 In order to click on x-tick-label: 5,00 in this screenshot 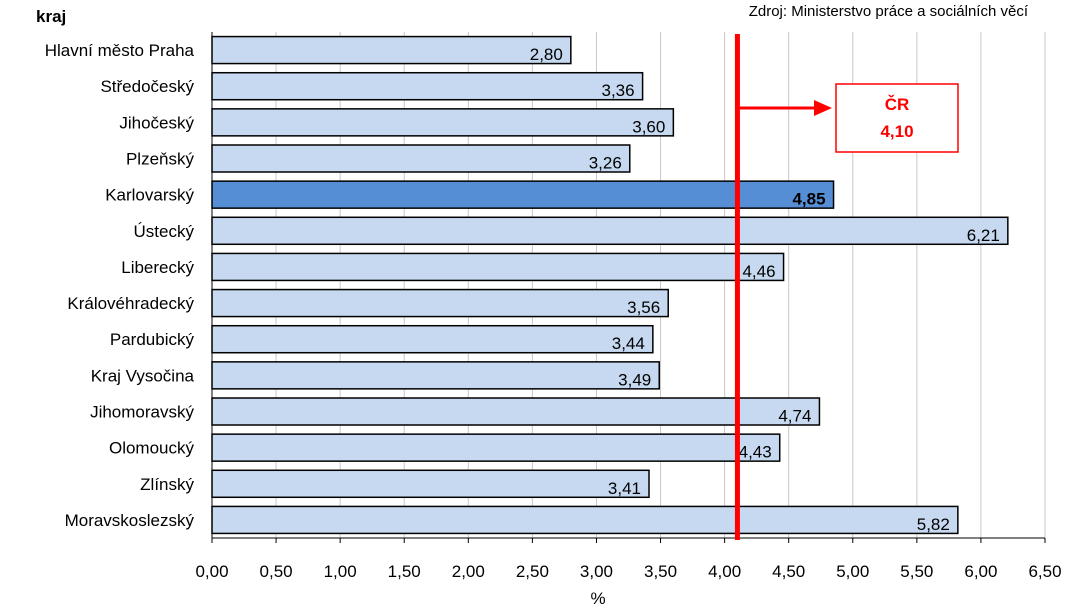, I will do `click(852, 571)`.